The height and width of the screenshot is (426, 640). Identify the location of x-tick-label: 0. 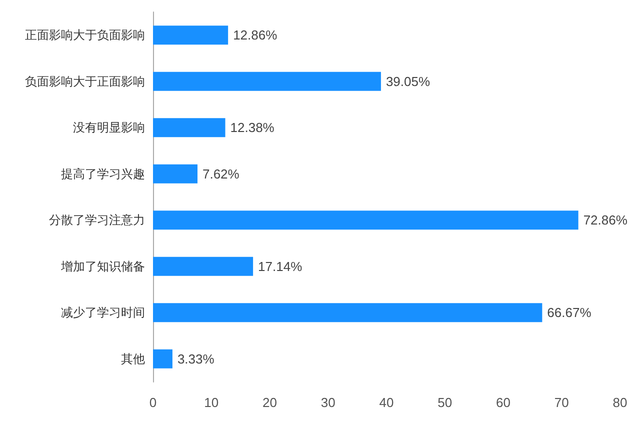
(153, 402).